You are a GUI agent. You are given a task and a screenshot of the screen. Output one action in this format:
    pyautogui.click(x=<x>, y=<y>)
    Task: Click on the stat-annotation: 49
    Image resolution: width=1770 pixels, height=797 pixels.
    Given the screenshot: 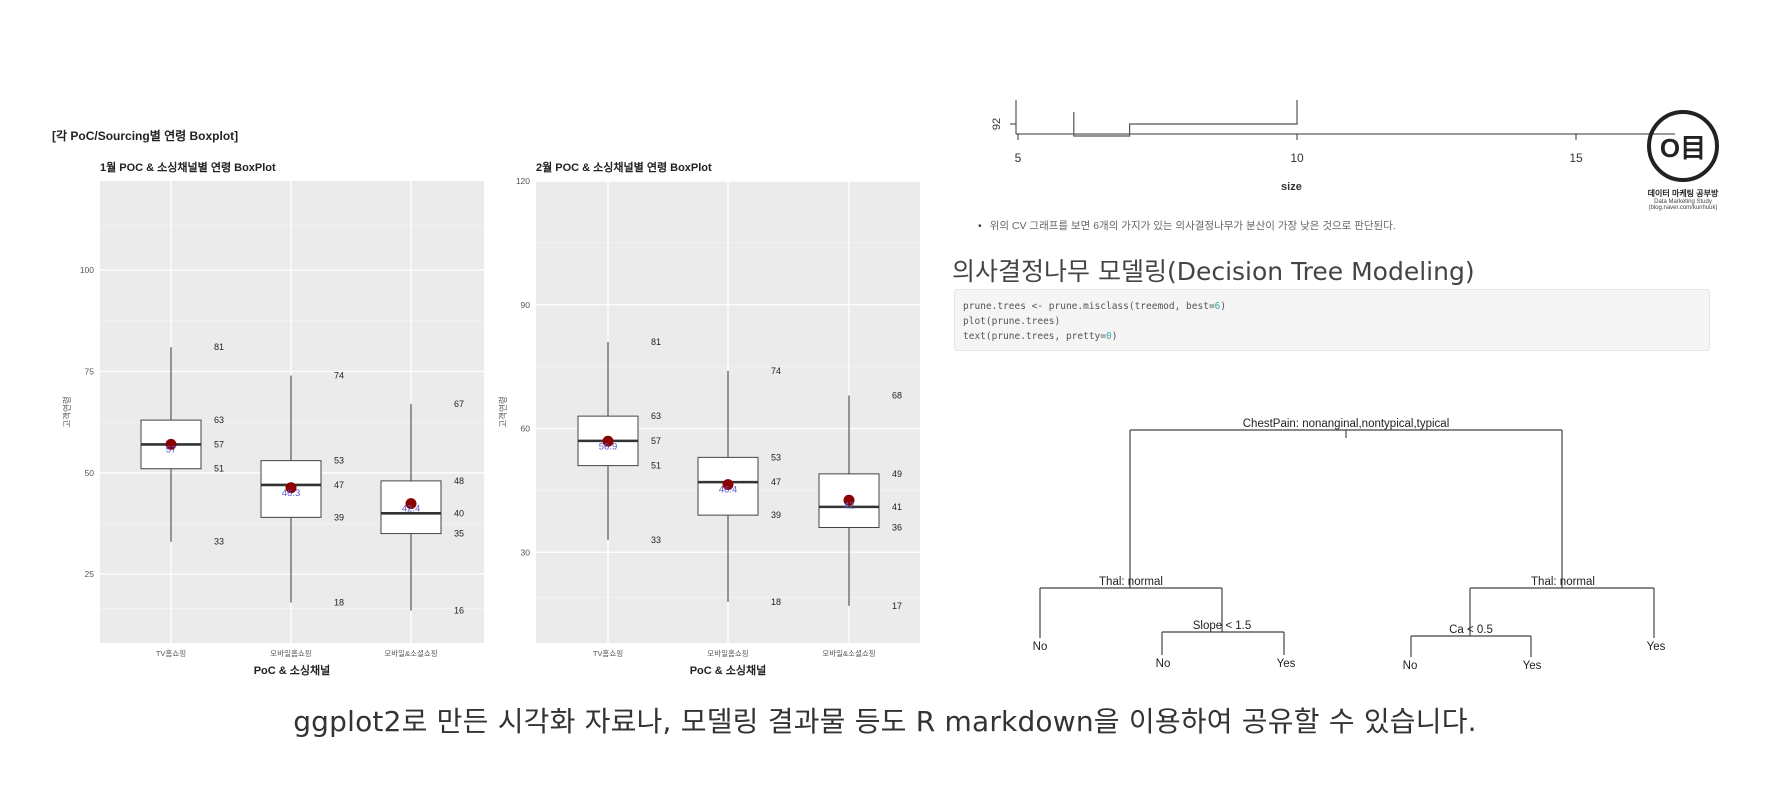 What is the action you would take?
    pyautogui.click(x=897, y=474)
    